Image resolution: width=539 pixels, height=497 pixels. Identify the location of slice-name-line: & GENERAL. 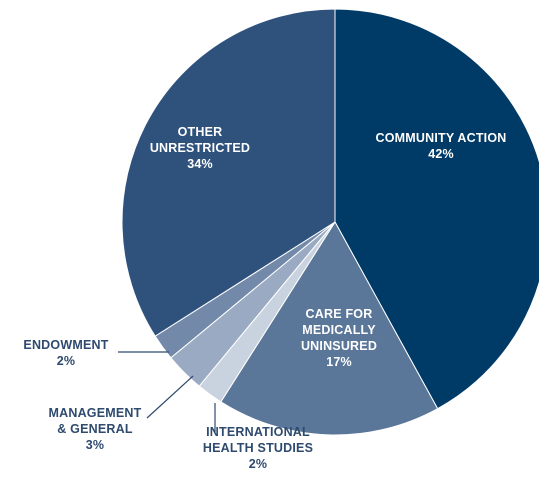
(95, 429).